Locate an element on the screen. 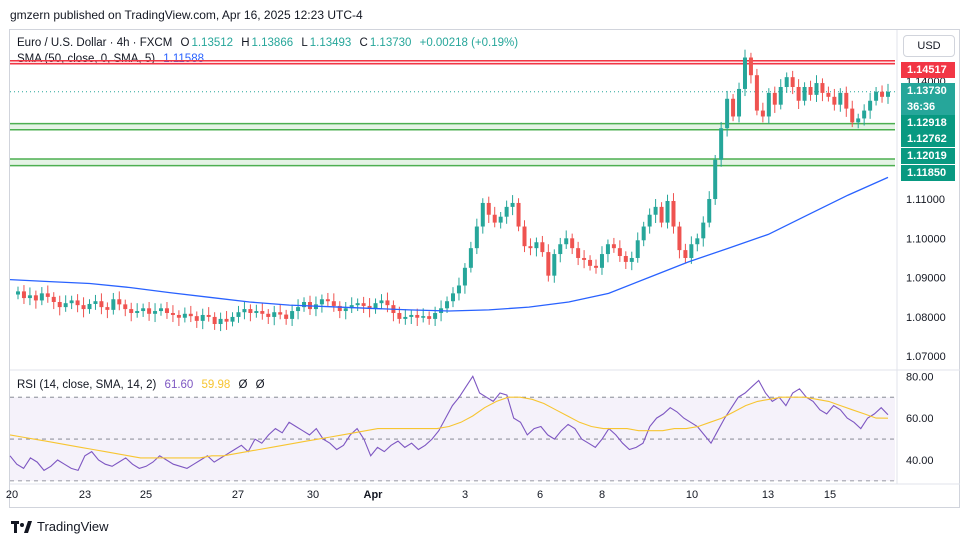 This screenshot has width=970, height=545. footer-brand-text: TradingView is located at coordinates (73, 526).